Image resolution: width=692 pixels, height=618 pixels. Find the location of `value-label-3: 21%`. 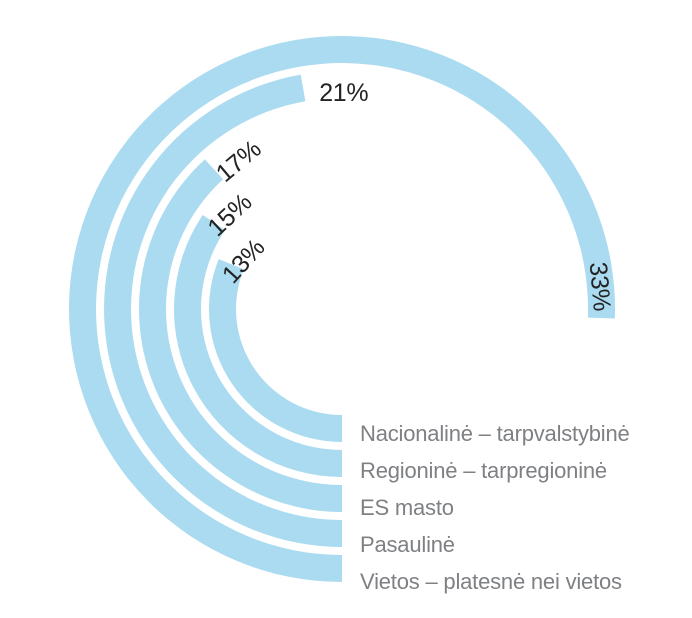

value-label-3: 21% is located at coordinates (343, 93).